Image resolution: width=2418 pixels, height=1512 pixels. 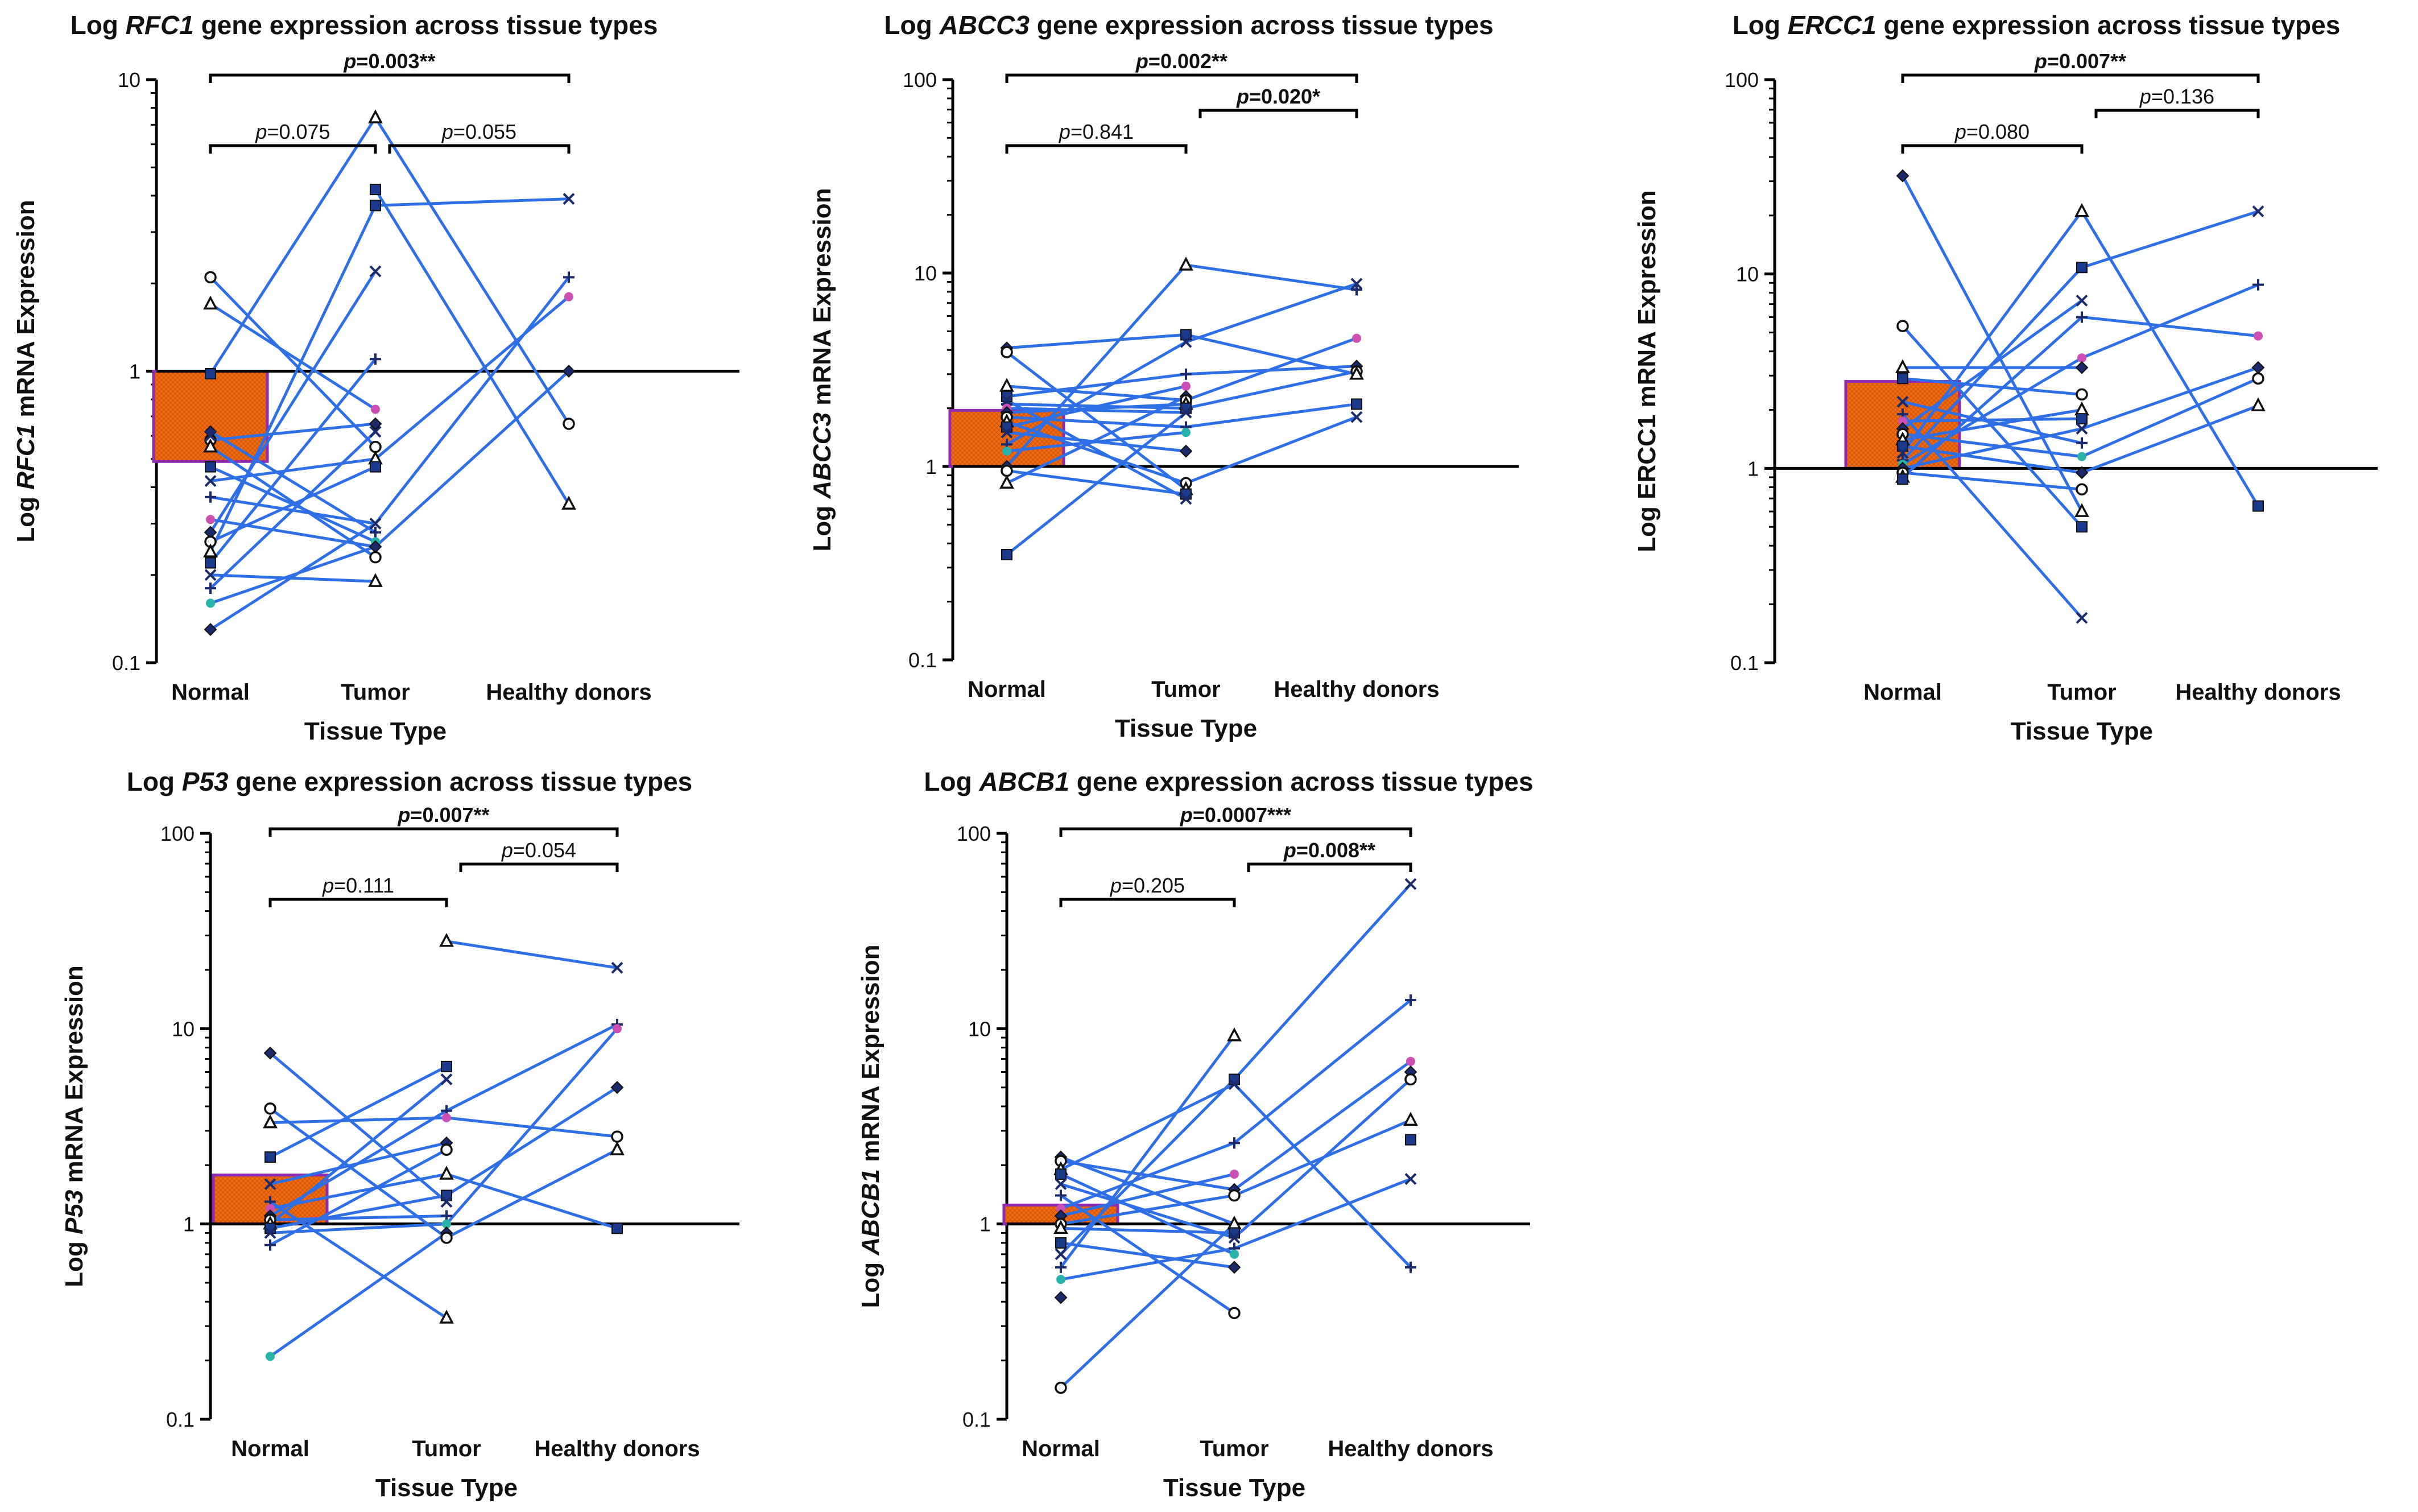 What do you see at coordinates (1647, 457) in the screenshot?
I see `ylabel-gene: ERCC1` at bounding box center [1647, 457].